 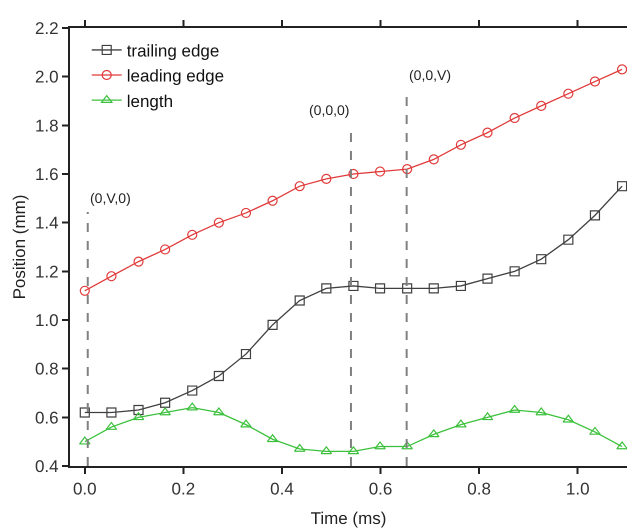 What do you see at coordinates (479, 488) in the screenshot?
I see `x-tick-label: 0.8` at bounding box center [479, 488].